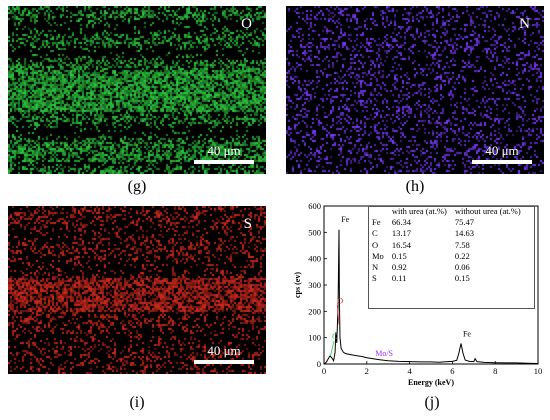  What do you see at coordinates (314, 232) in the screenshot?
I see `y-tick-label: 500` at bounding box center [314, 232].